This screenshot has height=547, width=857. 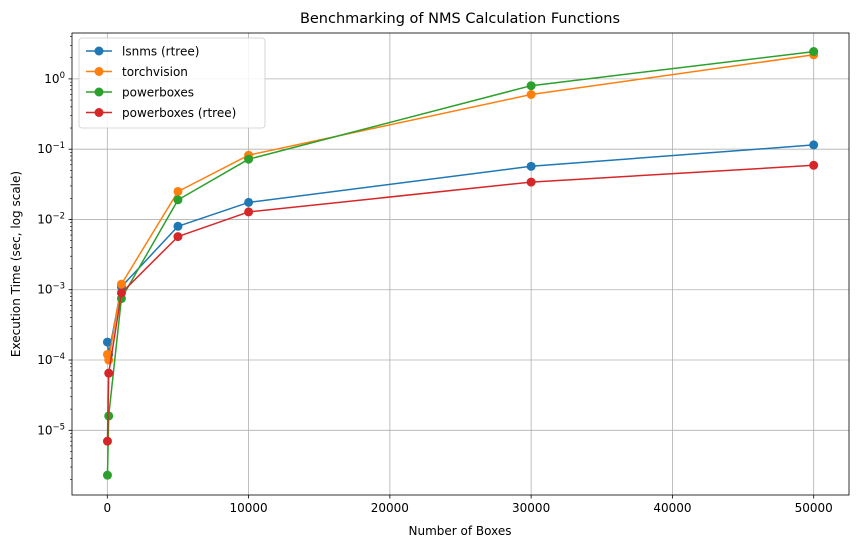 What do you see at coordinates (814, 508) in the screenshot?
I see `x-tick-label: 50000` at bounding box center [814, 508].